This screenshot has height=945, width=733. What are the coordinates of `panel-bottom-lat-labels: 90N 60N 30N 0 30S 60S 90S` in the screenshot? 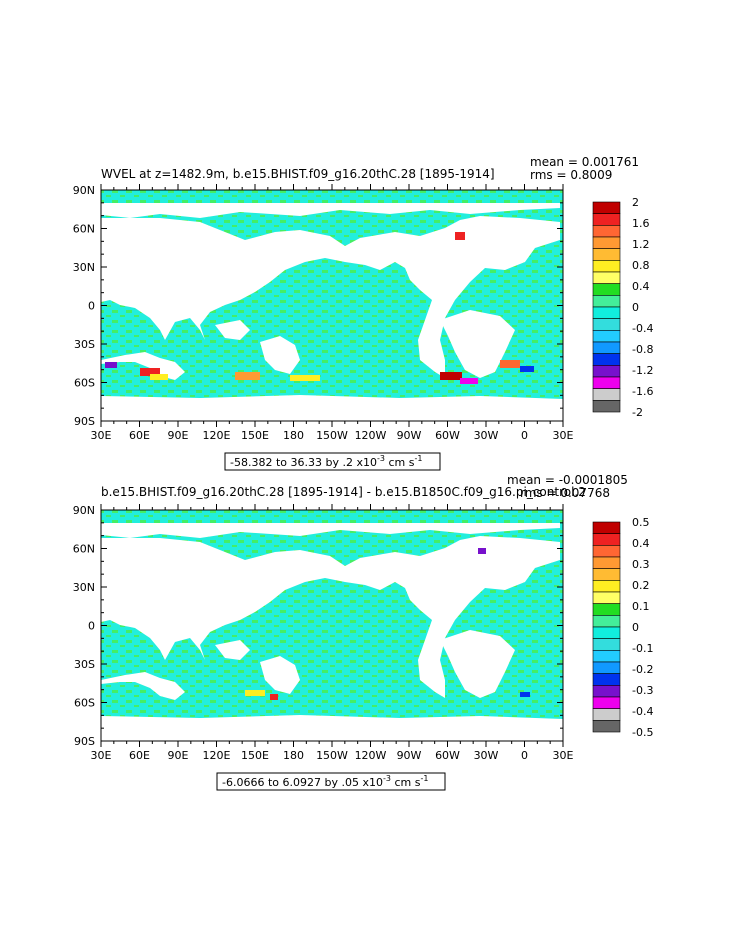 It's located at (84, 626).